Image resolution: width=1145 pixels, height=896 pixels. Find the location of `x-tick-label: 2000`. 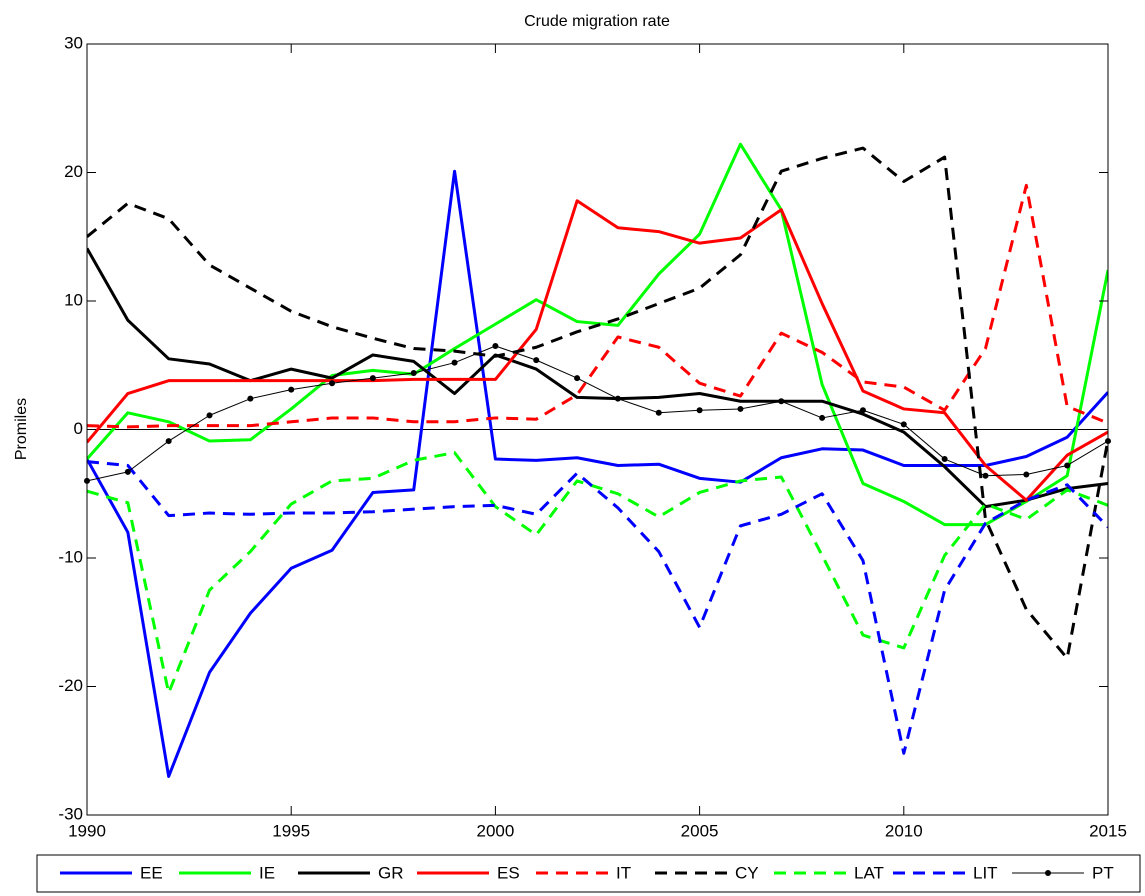

x-tick-label: 2000 is located at coordinates (495, 830).